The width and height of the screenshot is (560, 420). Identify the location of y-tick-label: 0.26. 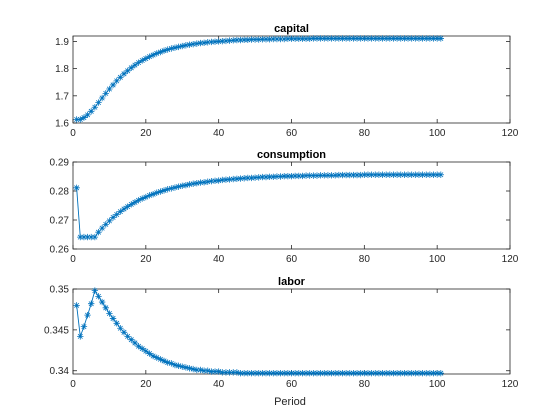
(60, 250).